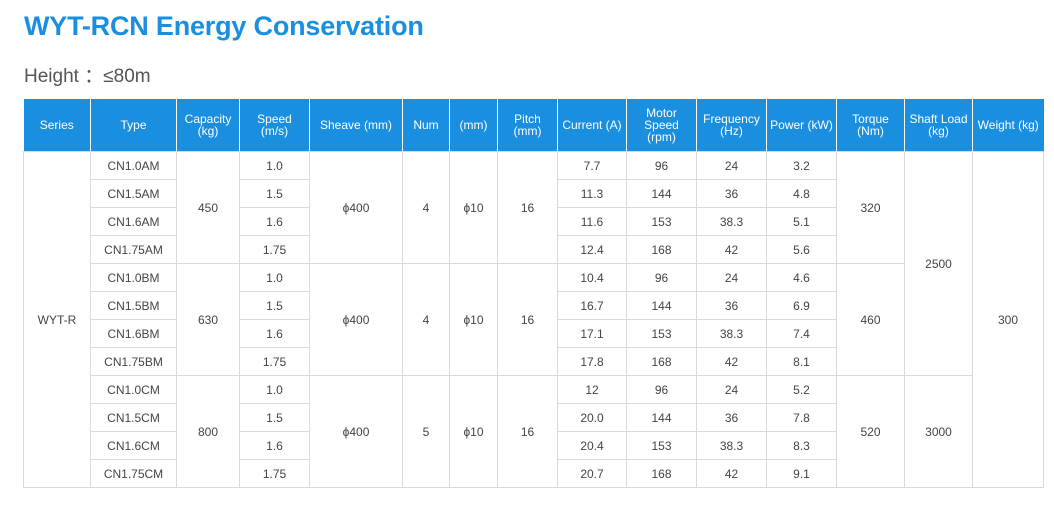  I want to click on power-cell: 6.9, so click(801, 305).